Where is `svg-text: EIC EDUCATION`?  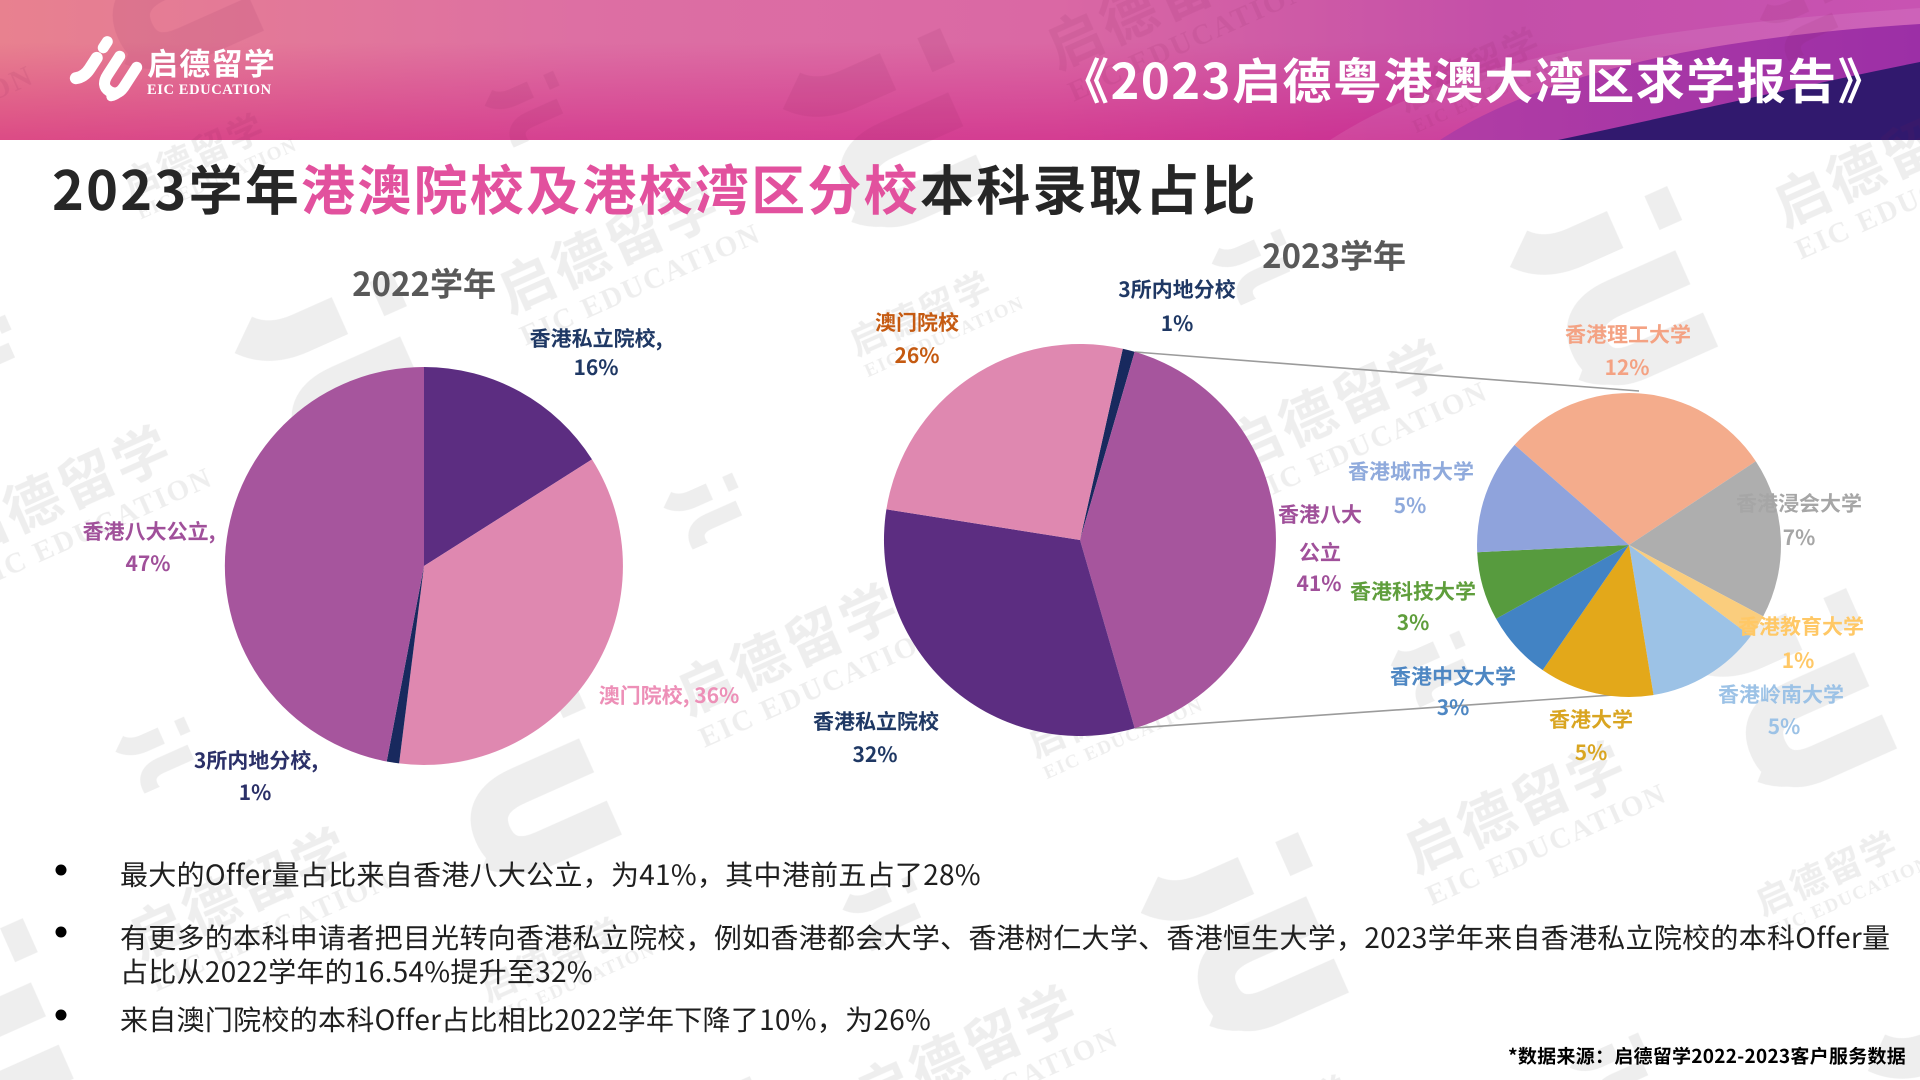
svg-text: EIC EDUCATION is located at coordinates (209, 90).